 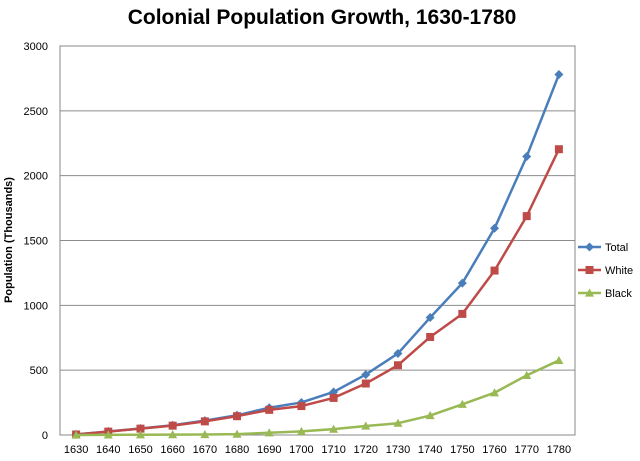 I want to click on legend-label: White, so click(x=619, y=271).